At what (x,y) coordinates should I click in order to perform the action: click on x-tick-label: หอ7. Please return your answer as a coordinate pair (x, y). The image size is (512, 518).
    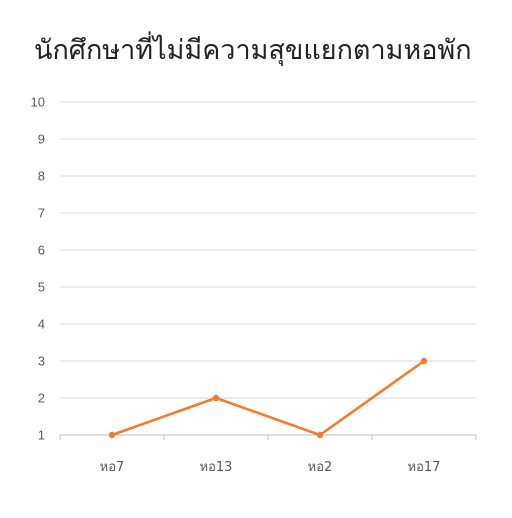
    Looking at the image, I should click on (112, 467).